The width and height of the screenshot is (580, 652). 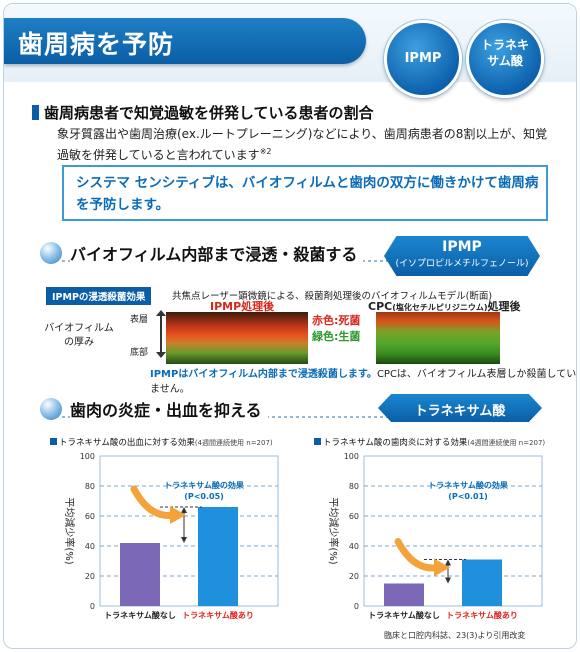 I want to click on chart2-title: トラネキサム酸の歯肉炎に対する効果(4週間連続使用 n=207), so click(x=429, y=442).